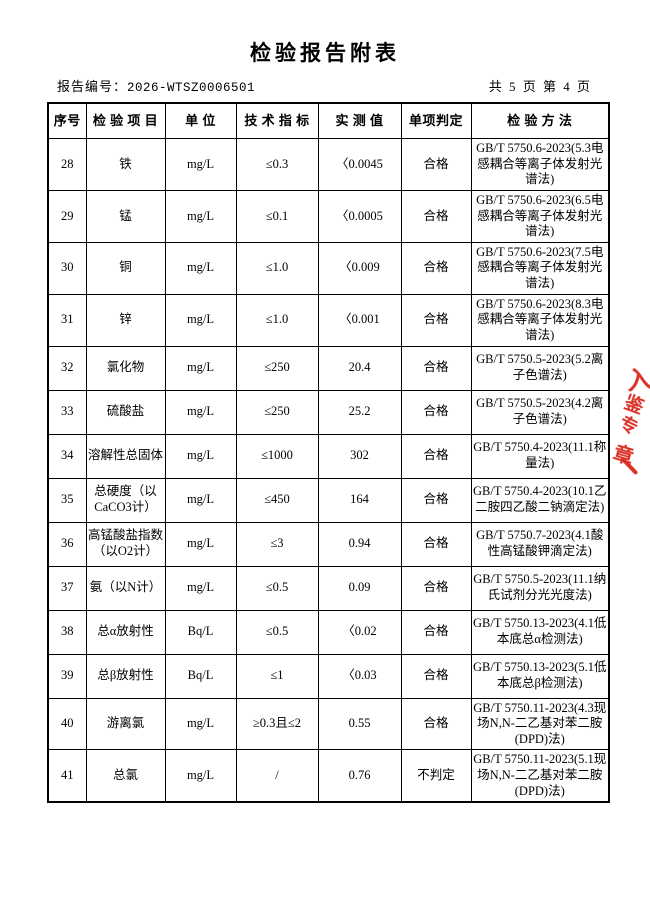  Describe the element at coordinates (540, 456) in the screenshot. I see `cell-method: GB/T 5750.4-2023(11.1称量法)` at that location.